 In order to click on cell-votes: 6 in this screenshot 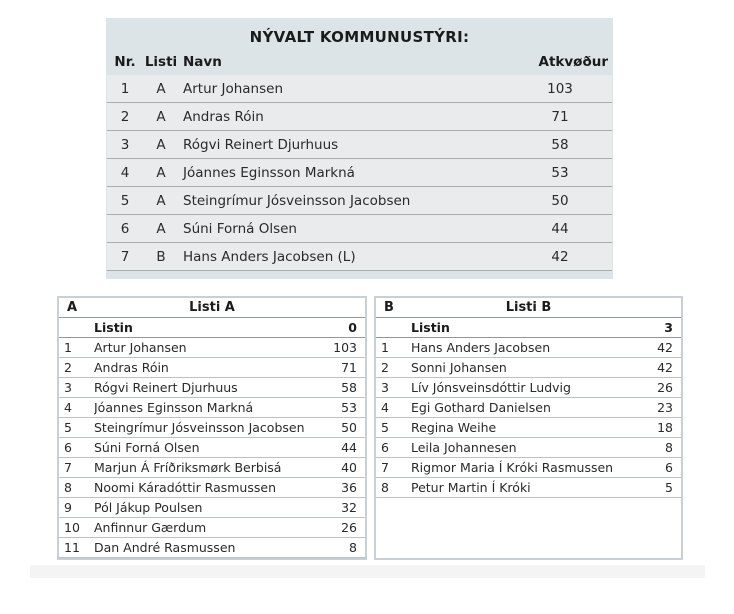, I will do `click(669, 467)`.